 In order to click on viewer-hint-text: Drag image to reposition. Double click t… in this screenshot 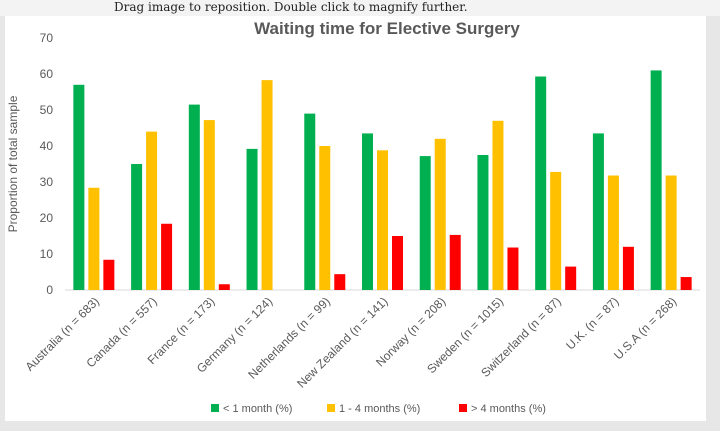, I will do `click(291, 7)`.